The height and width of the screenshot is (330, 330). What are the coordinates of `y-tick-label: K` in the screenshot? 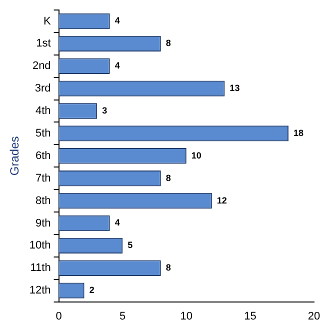 It's located at (47, 21).